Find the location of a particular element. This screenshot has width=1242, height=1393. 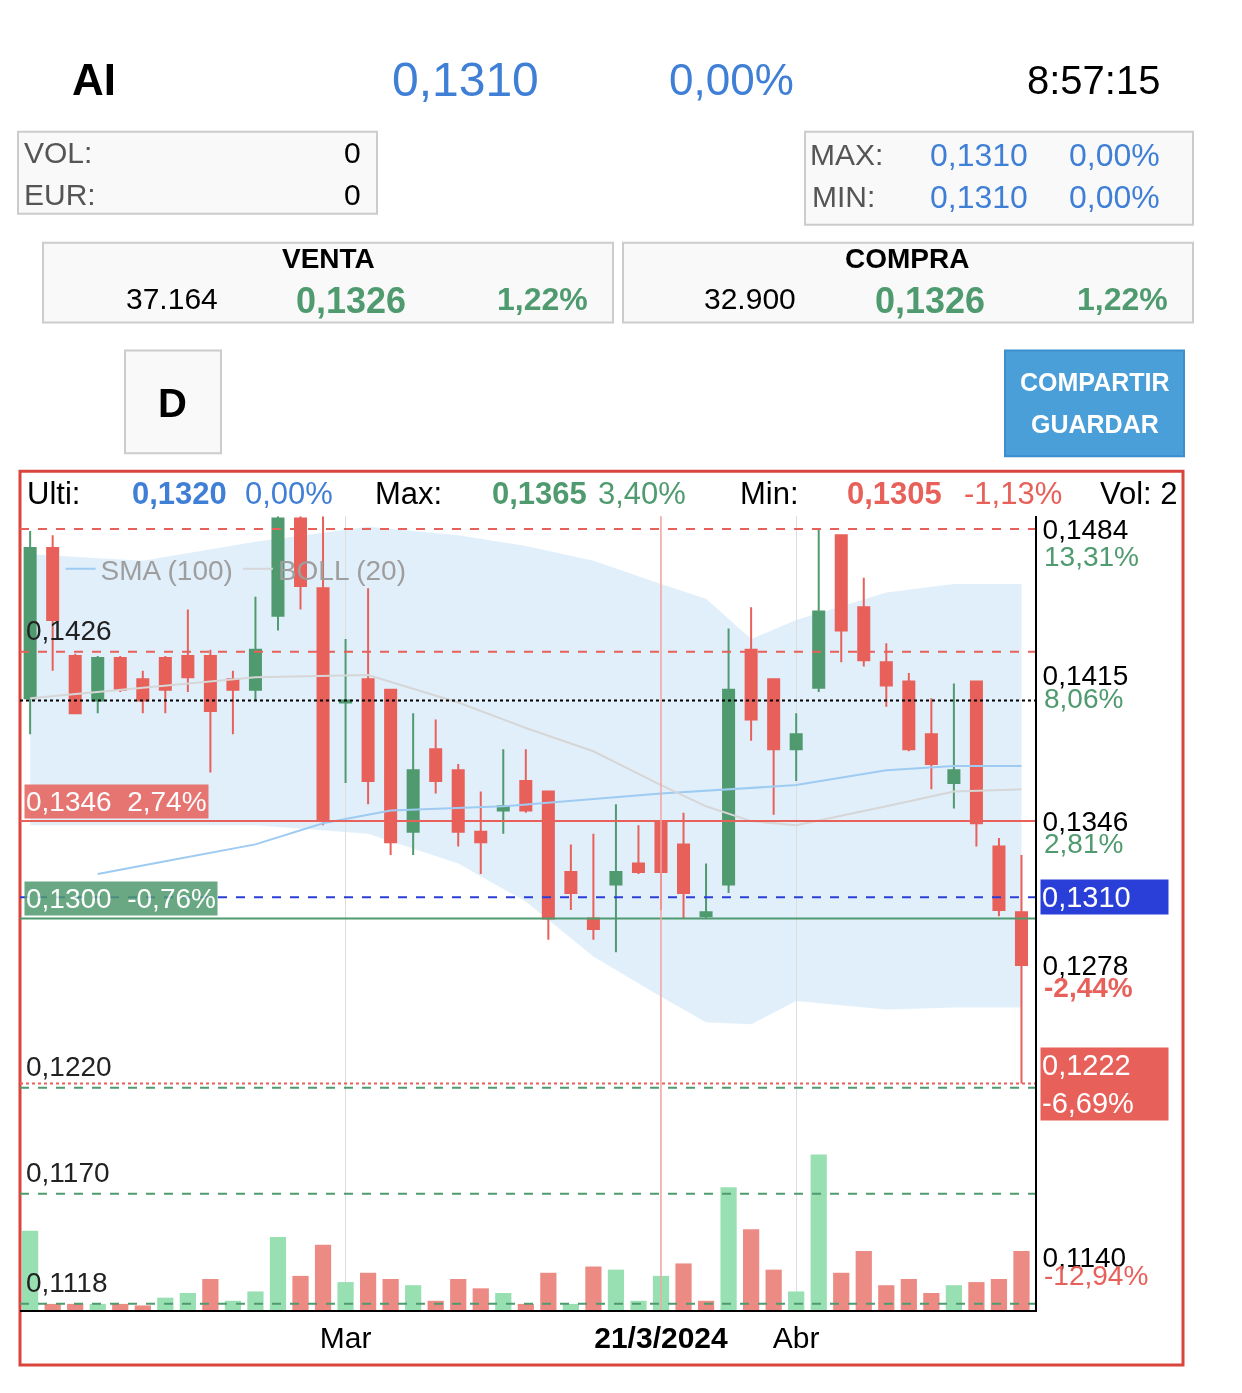

text: Vol: 2 is located at coordinates (1139, 493).